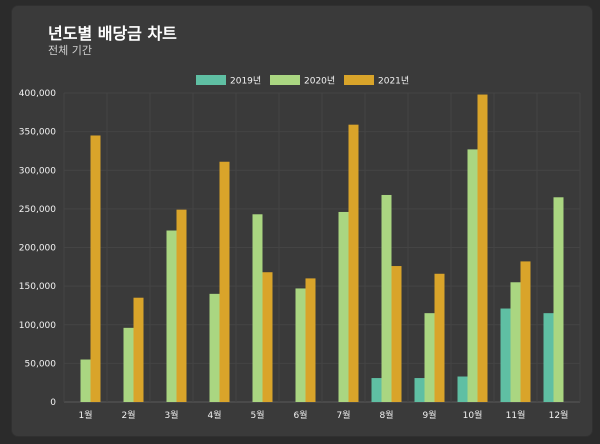 The height and width of the screenshot is (444, 600). Describe the element at coordinates (37, 287) in the screenshot. I see `y-tick-label: 150,000` at that location.